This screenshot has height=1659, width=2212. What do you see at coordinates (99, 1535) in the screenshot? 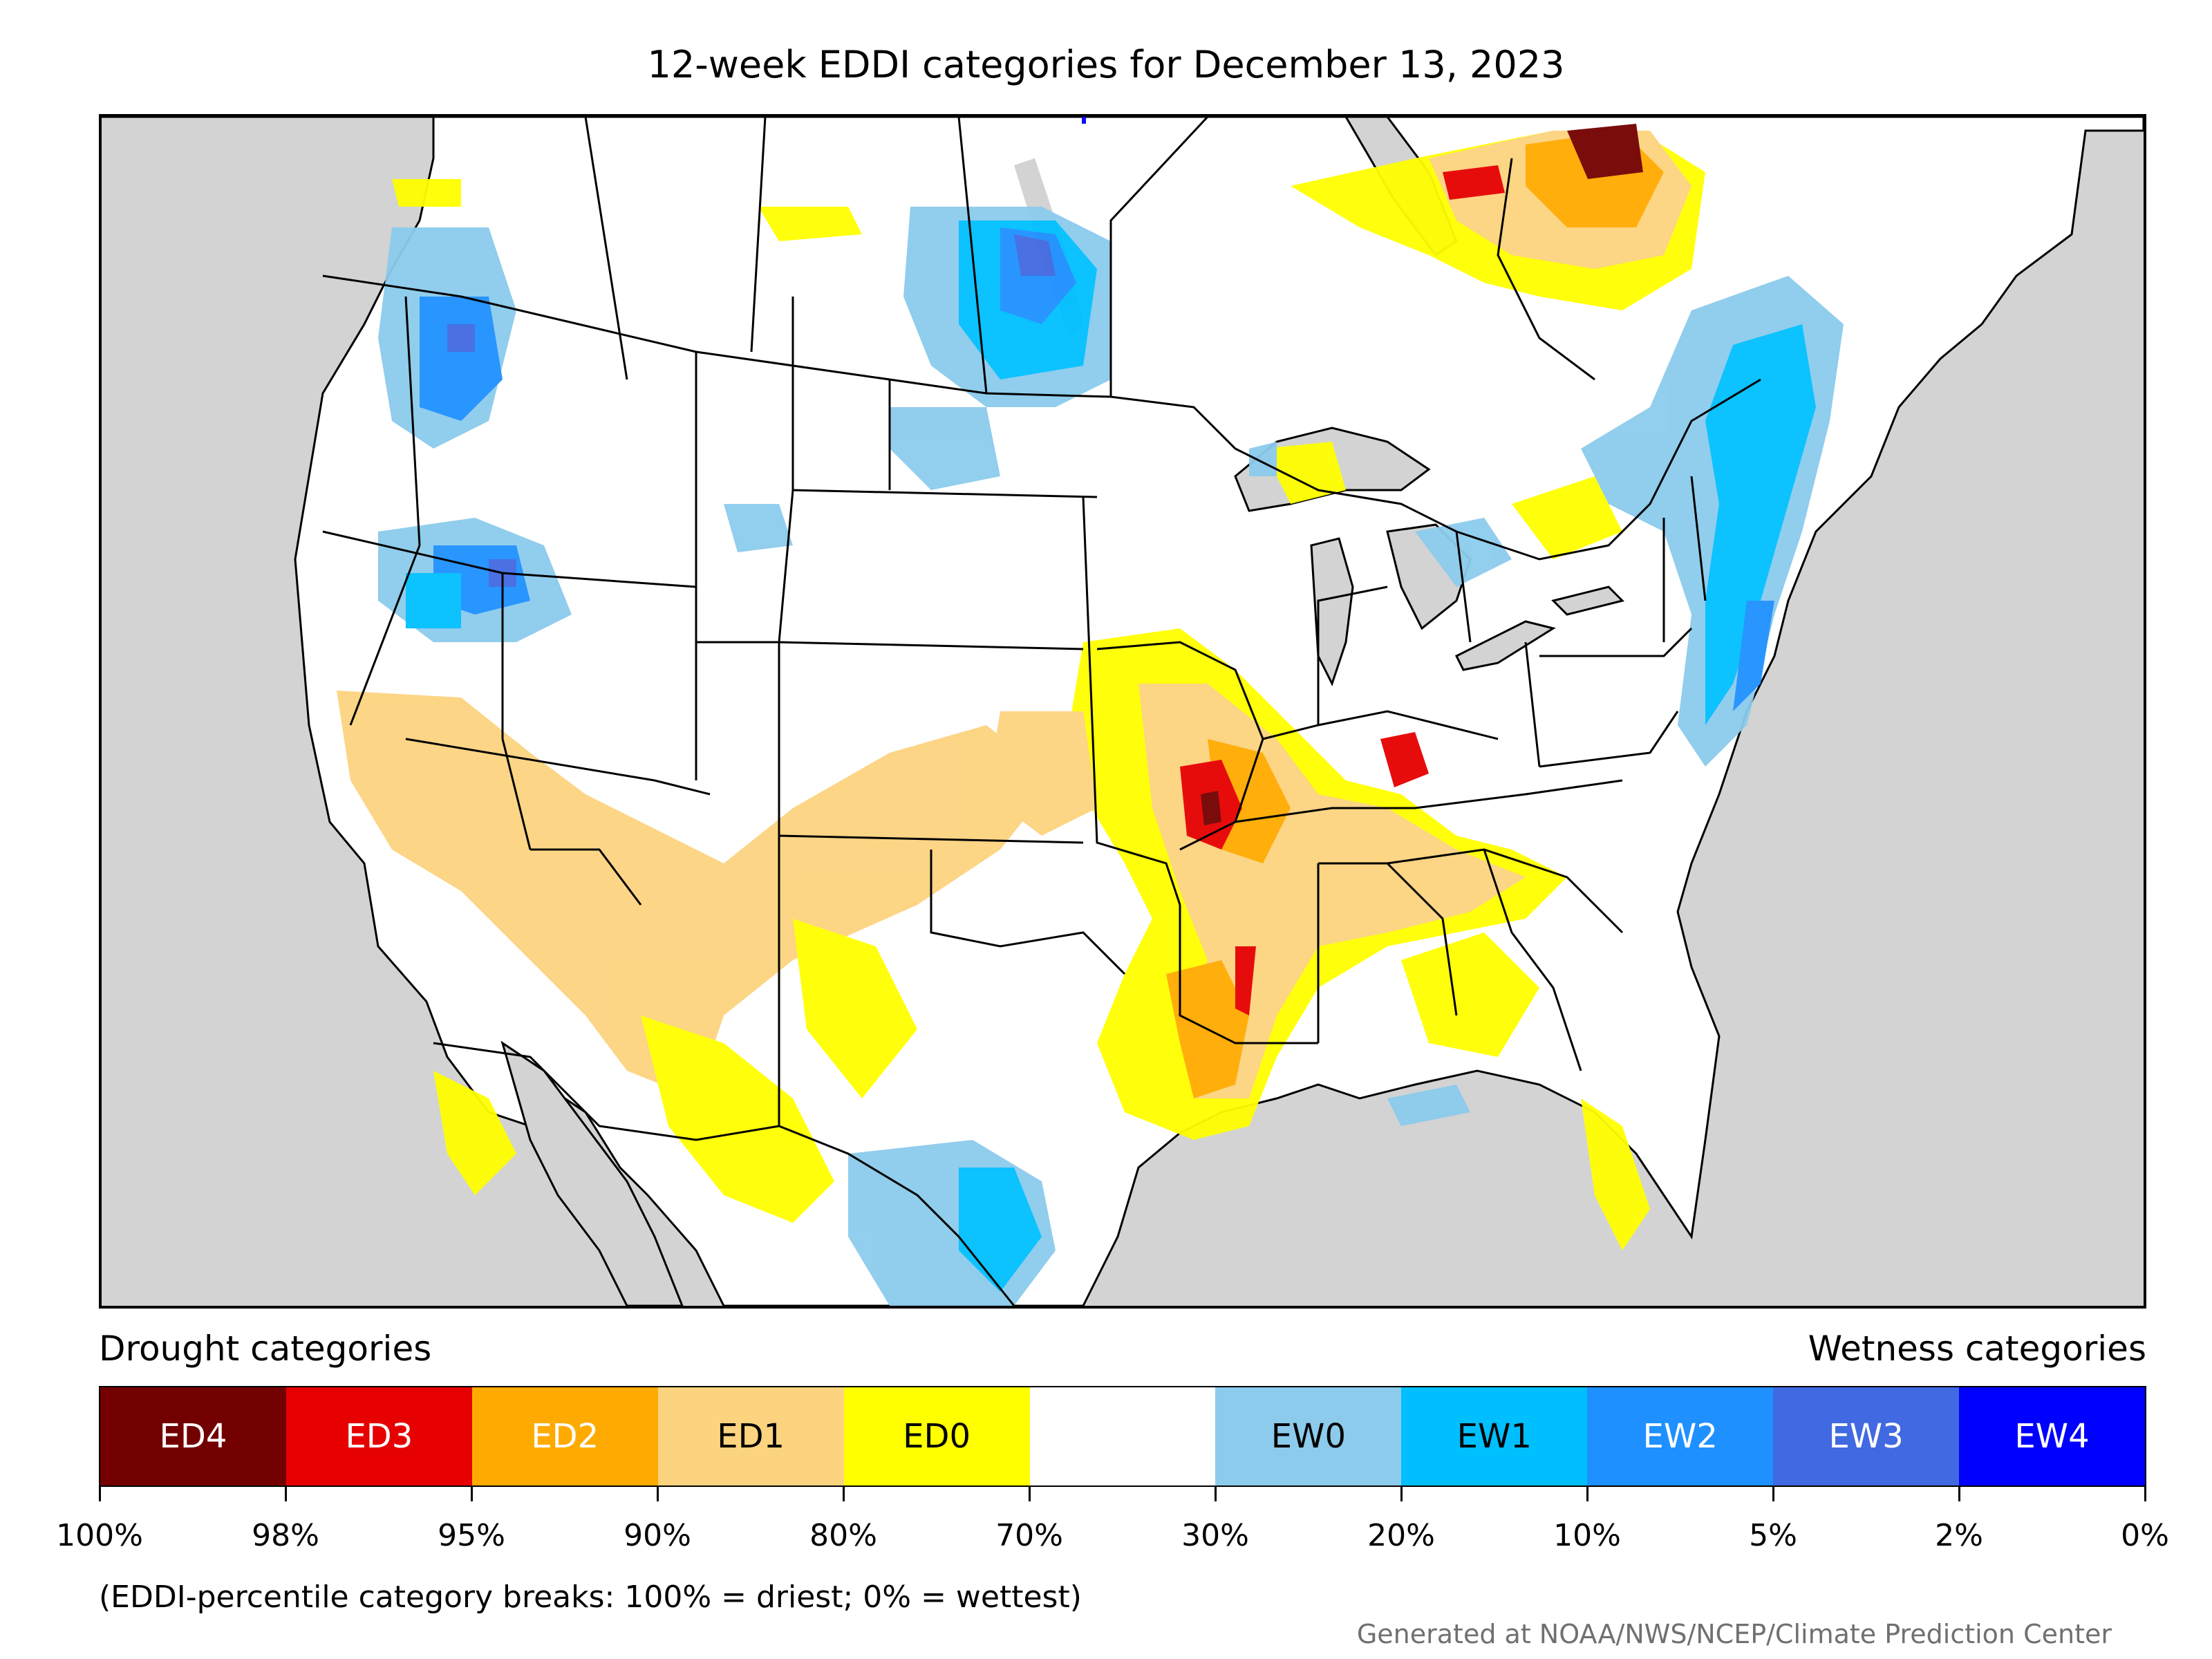
I see `colorbar-tick-label: 100%` at bounding box center [99, 1535].